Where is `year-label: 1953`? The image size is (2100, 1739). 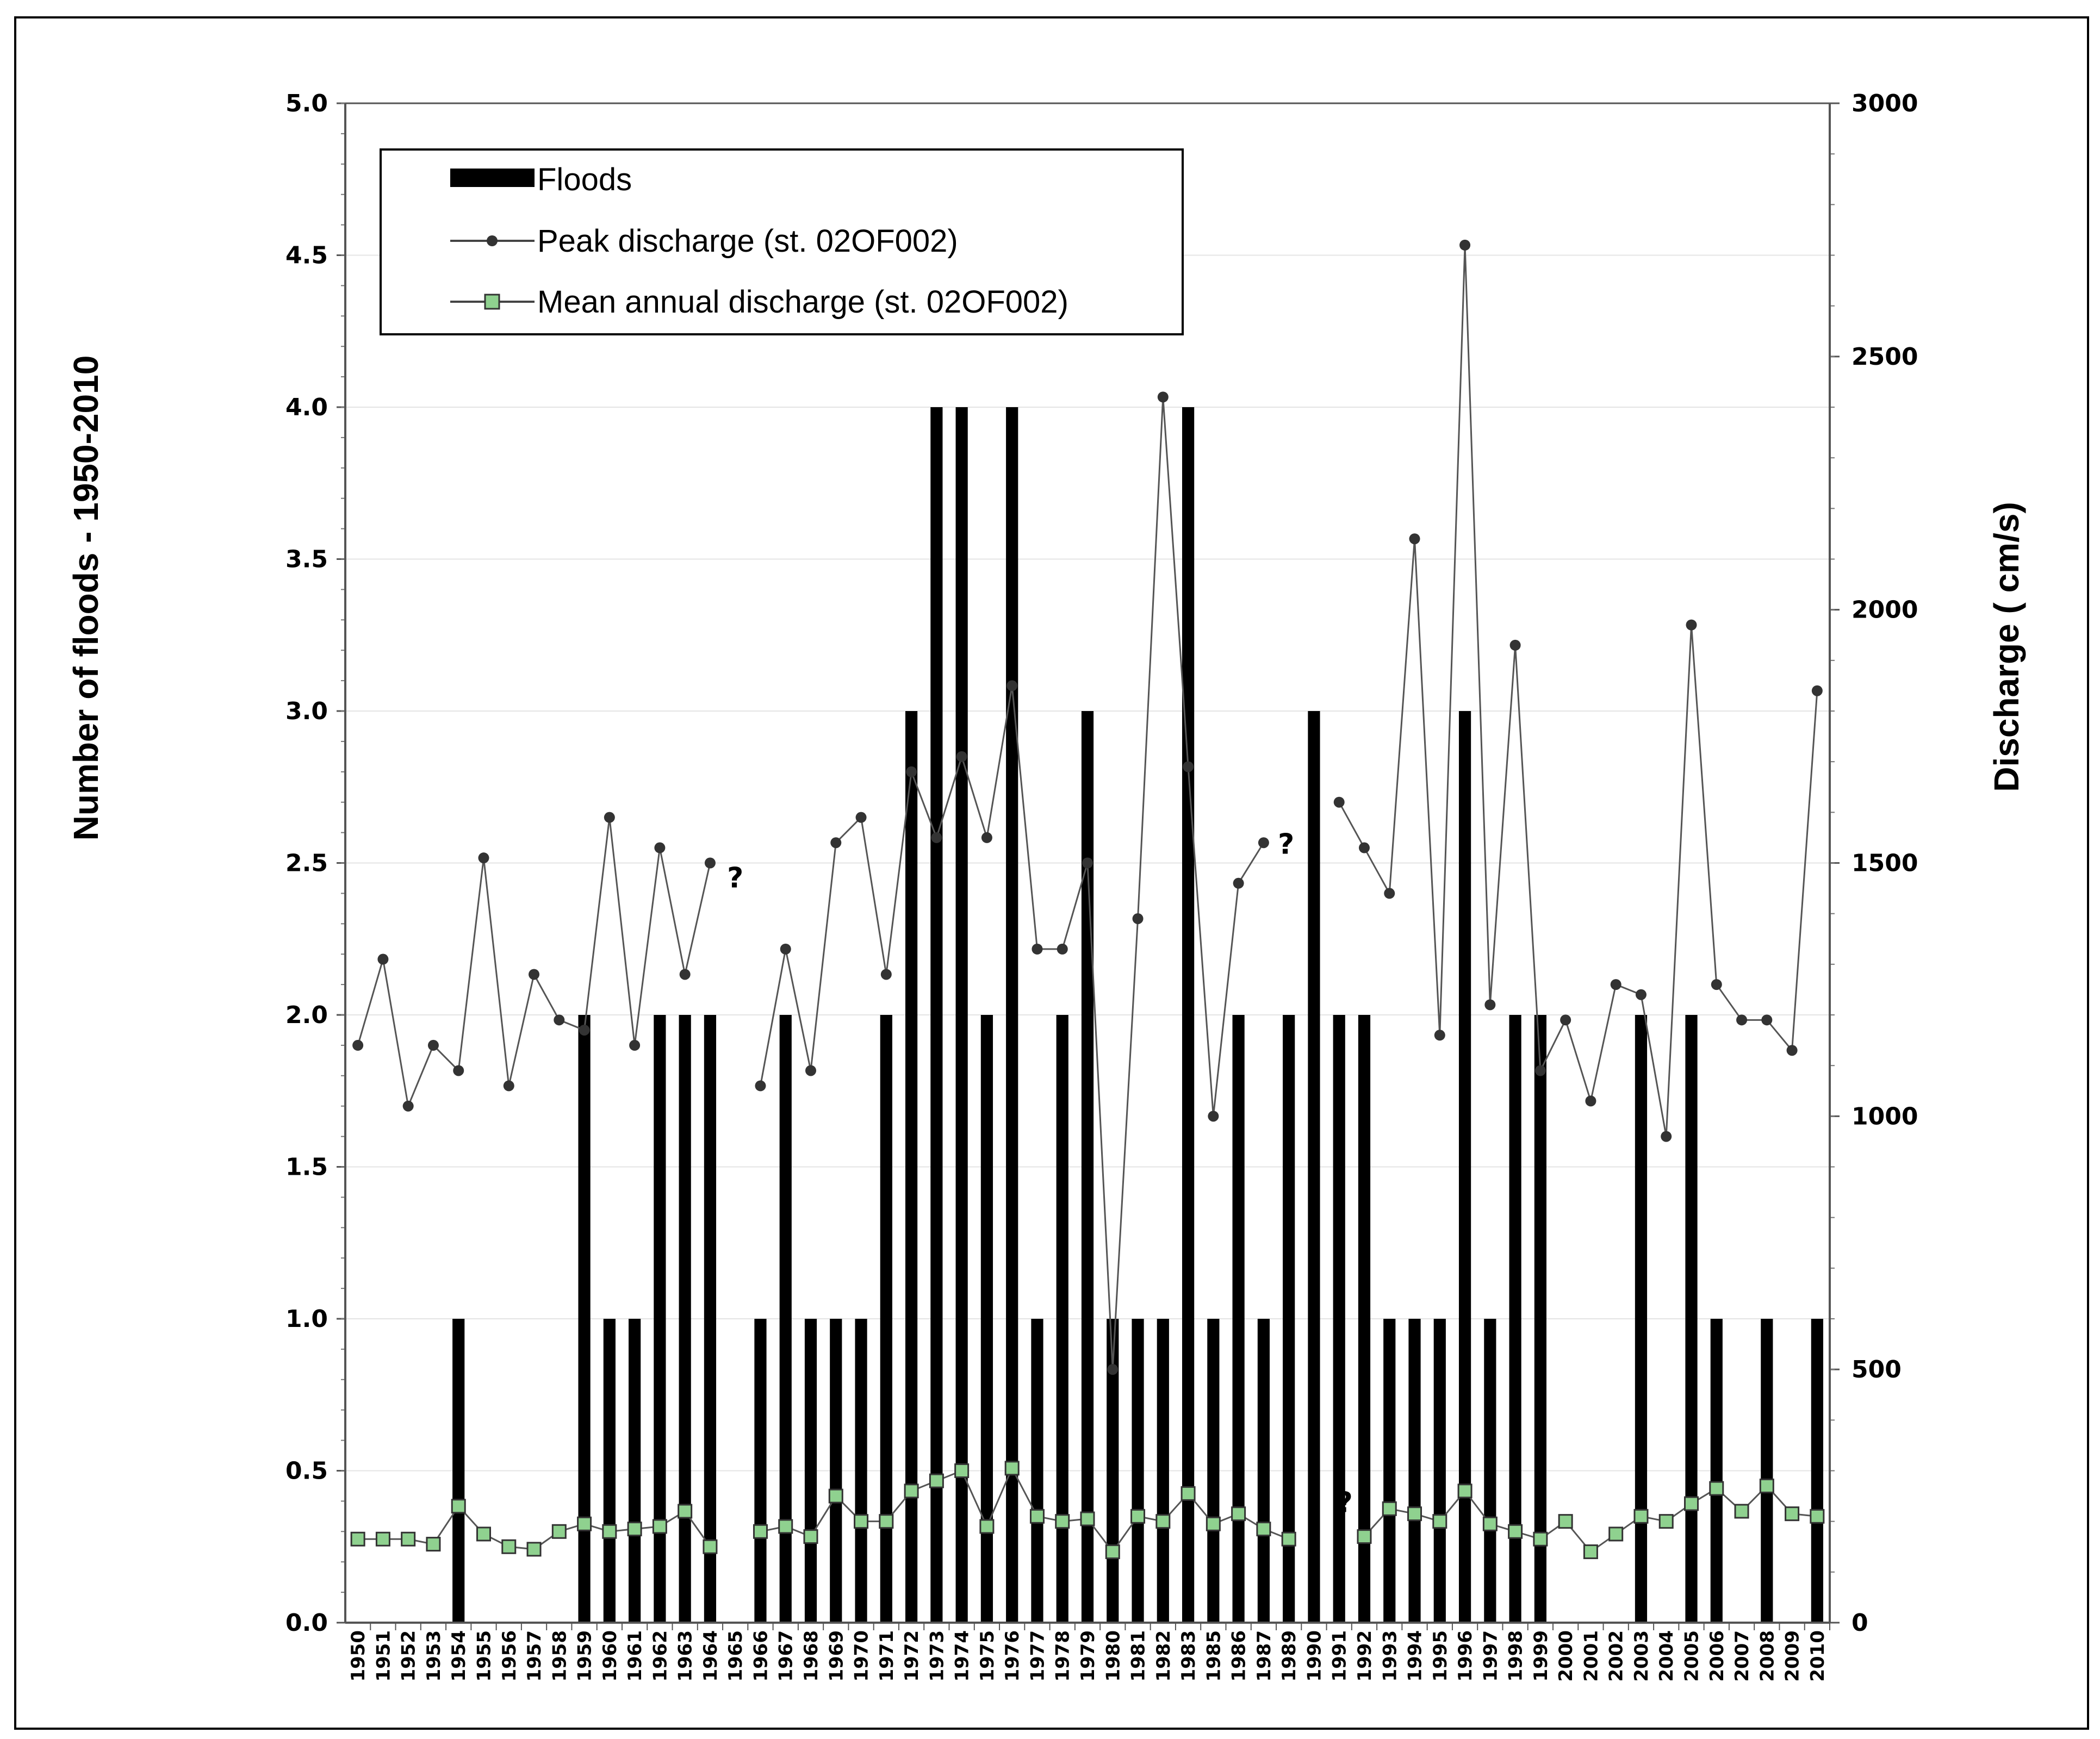 year-label: 1953 is located at coordinates (434, 1656).